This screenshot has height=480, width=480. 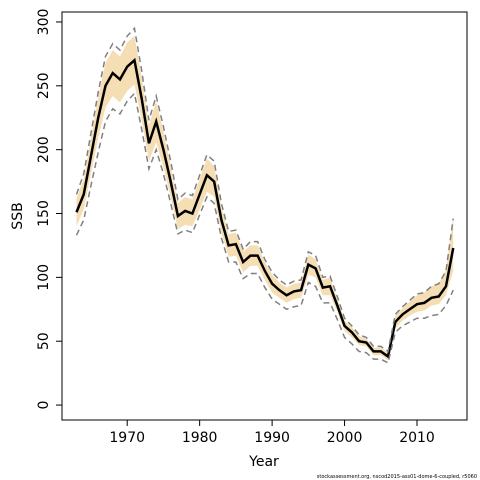 I want to click on y-tick-label: 300, so click(x=44, y=22).